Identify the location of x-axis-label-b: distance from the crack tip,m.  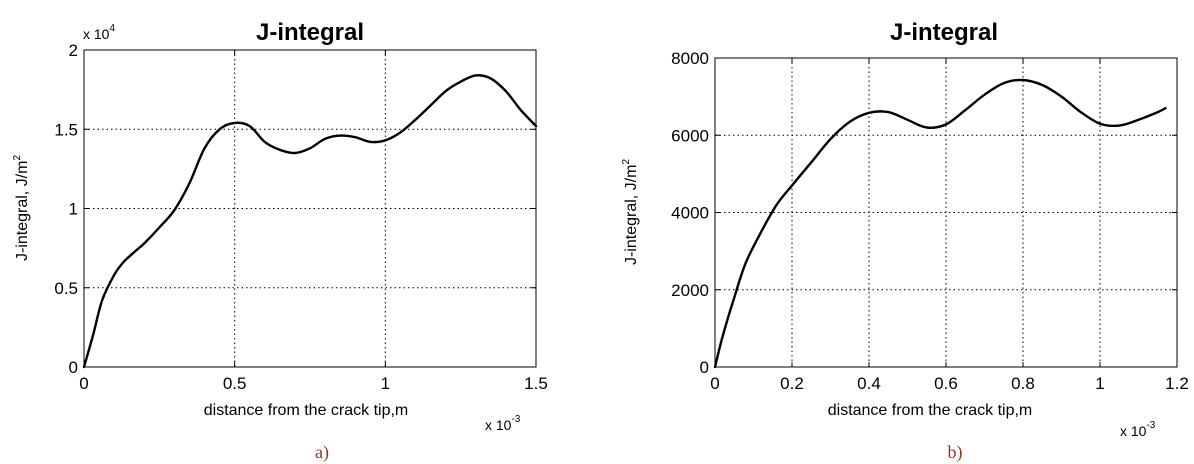
(930, 410).